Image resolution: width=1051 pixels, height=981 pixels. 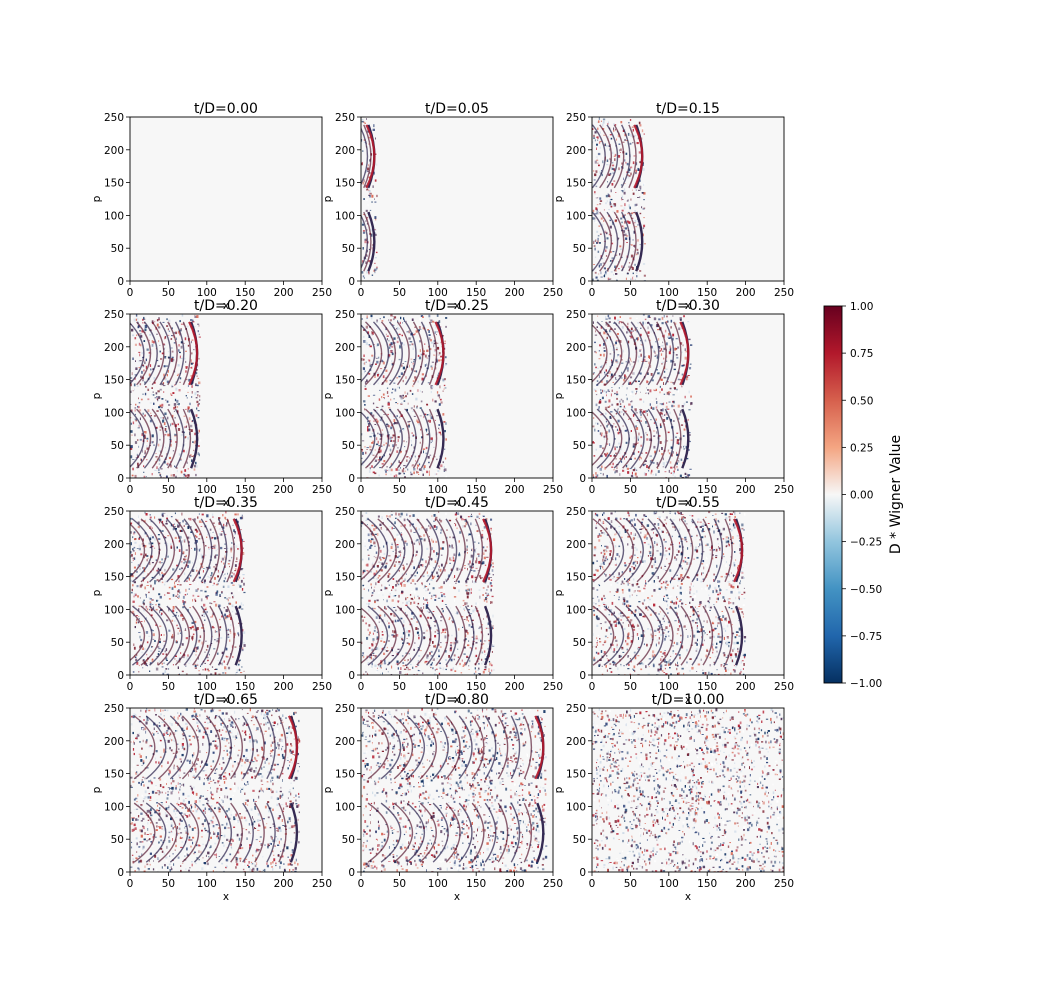 What do you see at coordinates (345, 381) in the screenshot?
I see `y-tick-label: 150` at bounding box center [345, 381].